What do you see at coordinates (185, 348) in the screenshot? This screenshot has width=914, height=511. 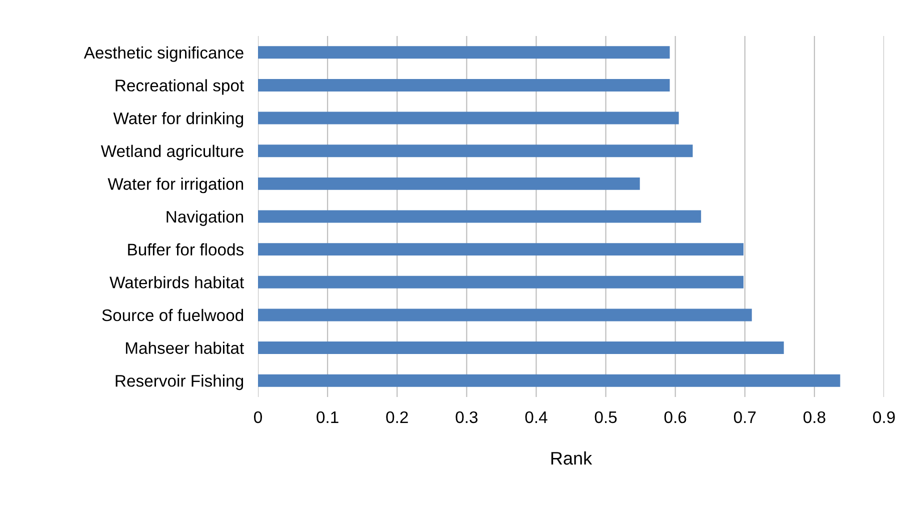 I see `y-tick-label: Mahseer habitat` at bounding box center [185, 348].